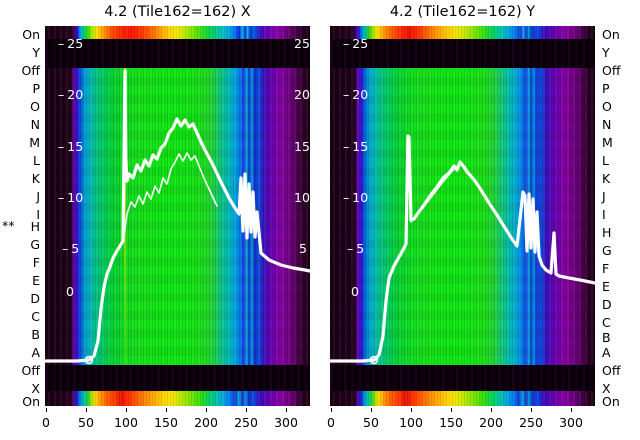  I want to click on side-label-right-7: L, so click(605, 160).